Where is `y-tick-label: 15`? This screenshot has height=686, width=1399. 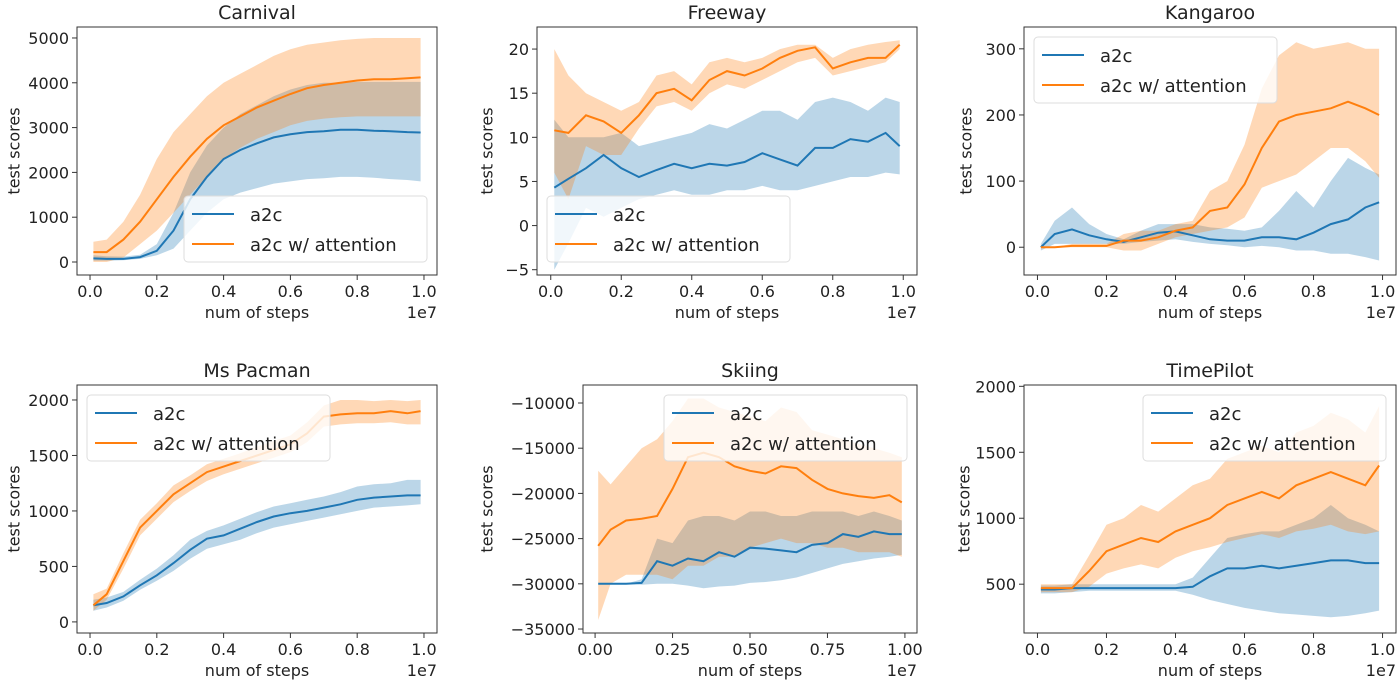
y-tick-label: 15 is located at coordinates (519, 93).